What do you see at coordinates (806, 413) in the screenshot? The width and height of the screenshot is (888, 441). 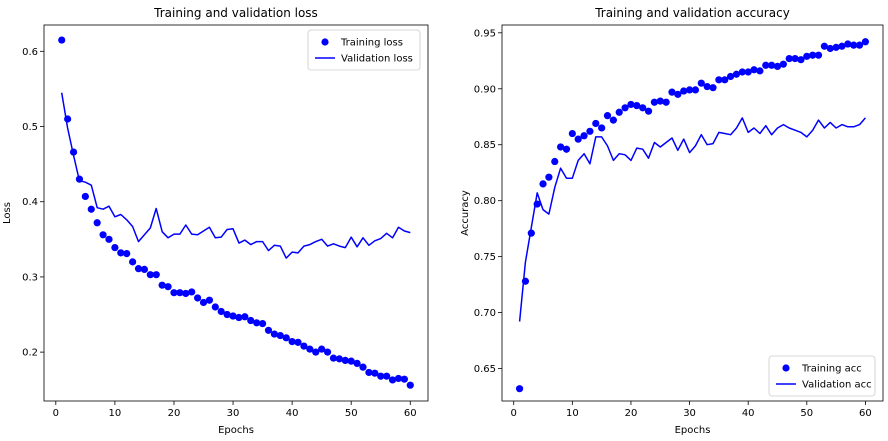 I see `chart-2-xtick-label: 50` at bounding box center [806, 413].